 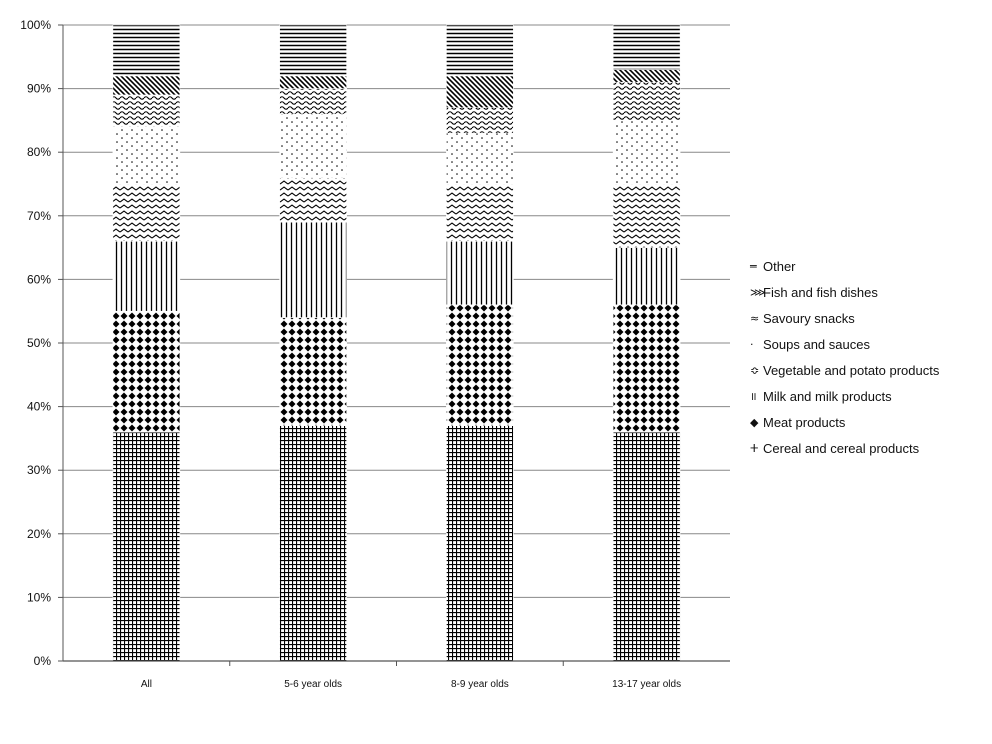 What do you see at coordinates (754, 422) in the screenshot?
I see `legend-symbol: ◆` at bounding box center [754, 422].